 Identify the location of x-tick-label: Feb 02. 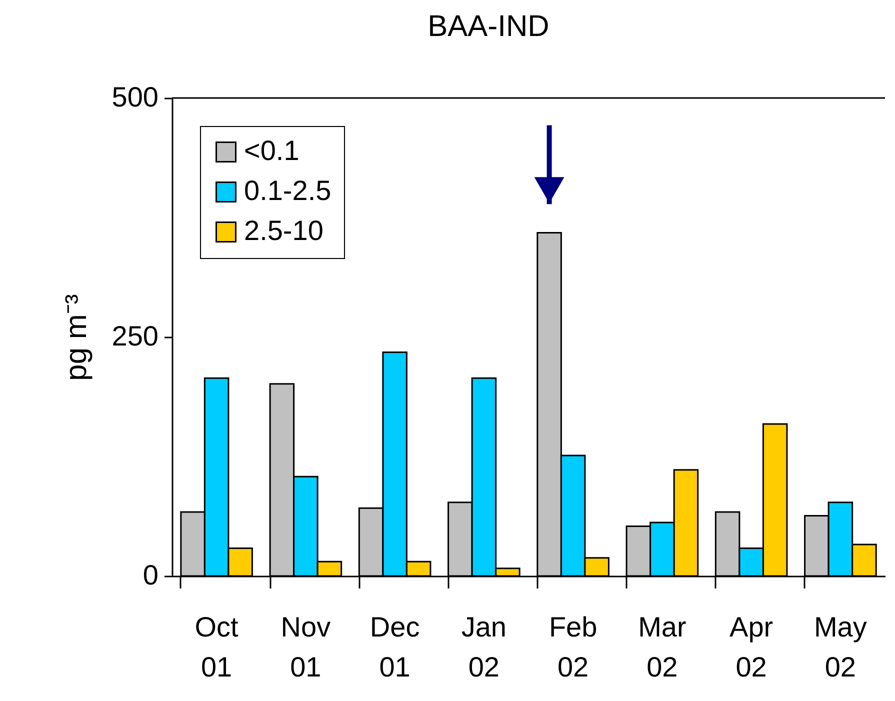
(573, 647).